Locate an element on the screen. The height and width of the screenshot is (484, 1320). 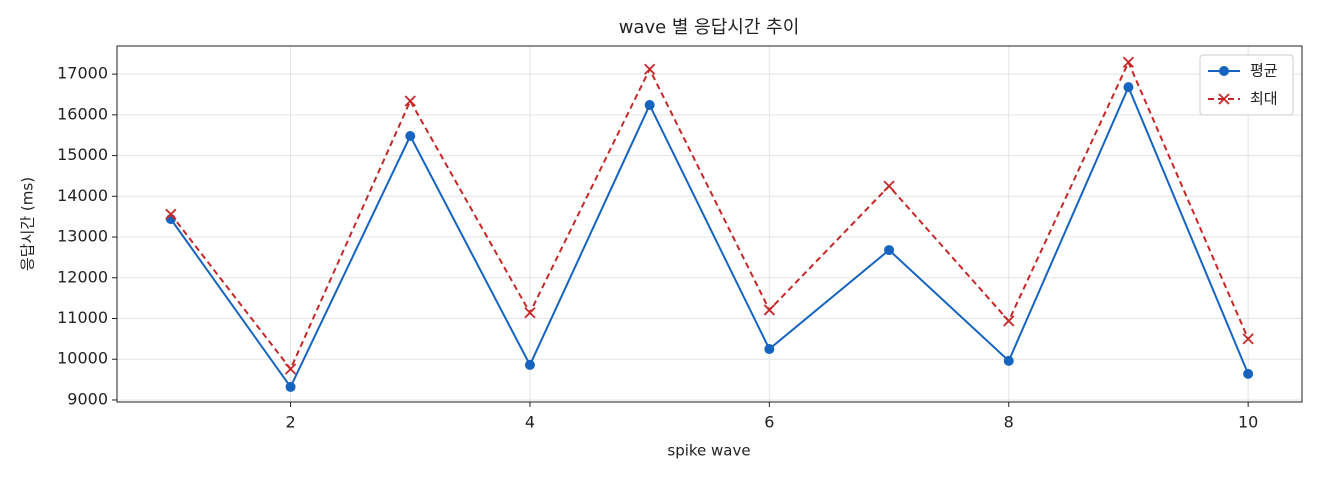
y-tick-label: 12000 is located at coordinates (82, 276).